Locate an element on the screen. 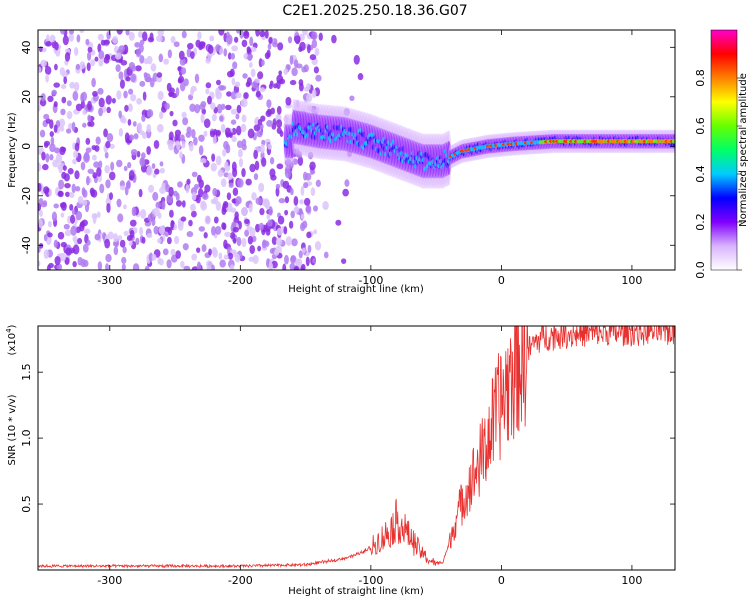 The image size is (750, 600). y-tick-label: 1.5 is located at coordinates (26, 372).